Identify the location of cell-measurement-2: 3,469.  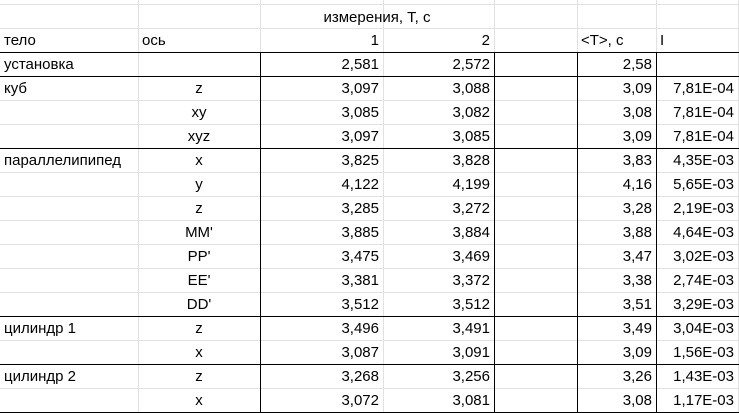
(471, 256).